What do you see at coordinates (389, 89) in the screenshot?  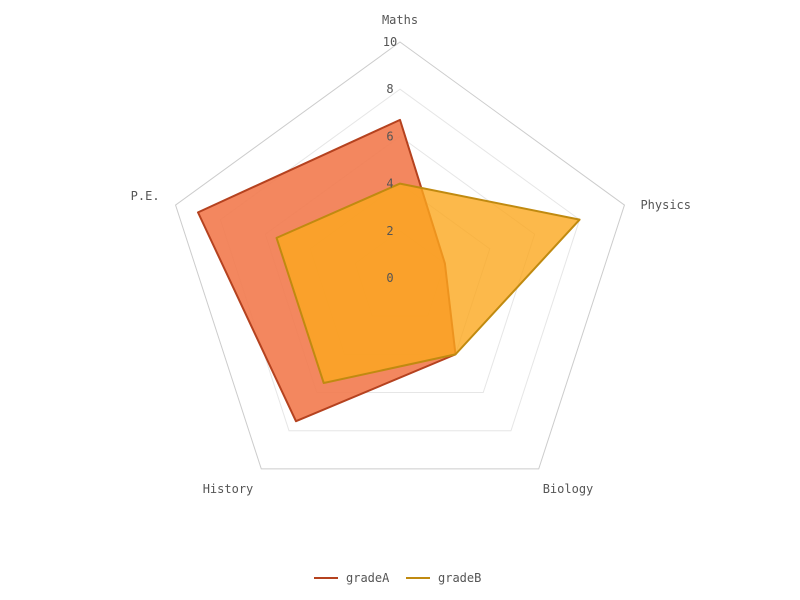 I see `tick-label: 8` at bounding box center [389, 89].